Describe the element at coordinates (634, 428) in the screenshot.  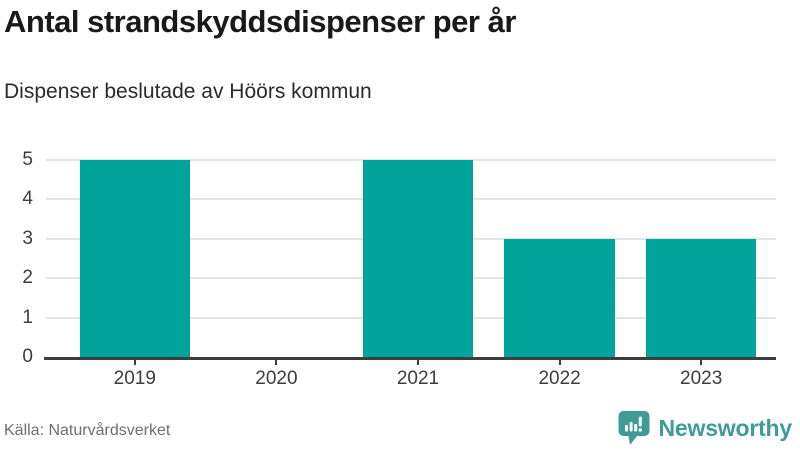
I see `newsworthy-logo-icon` at that location.